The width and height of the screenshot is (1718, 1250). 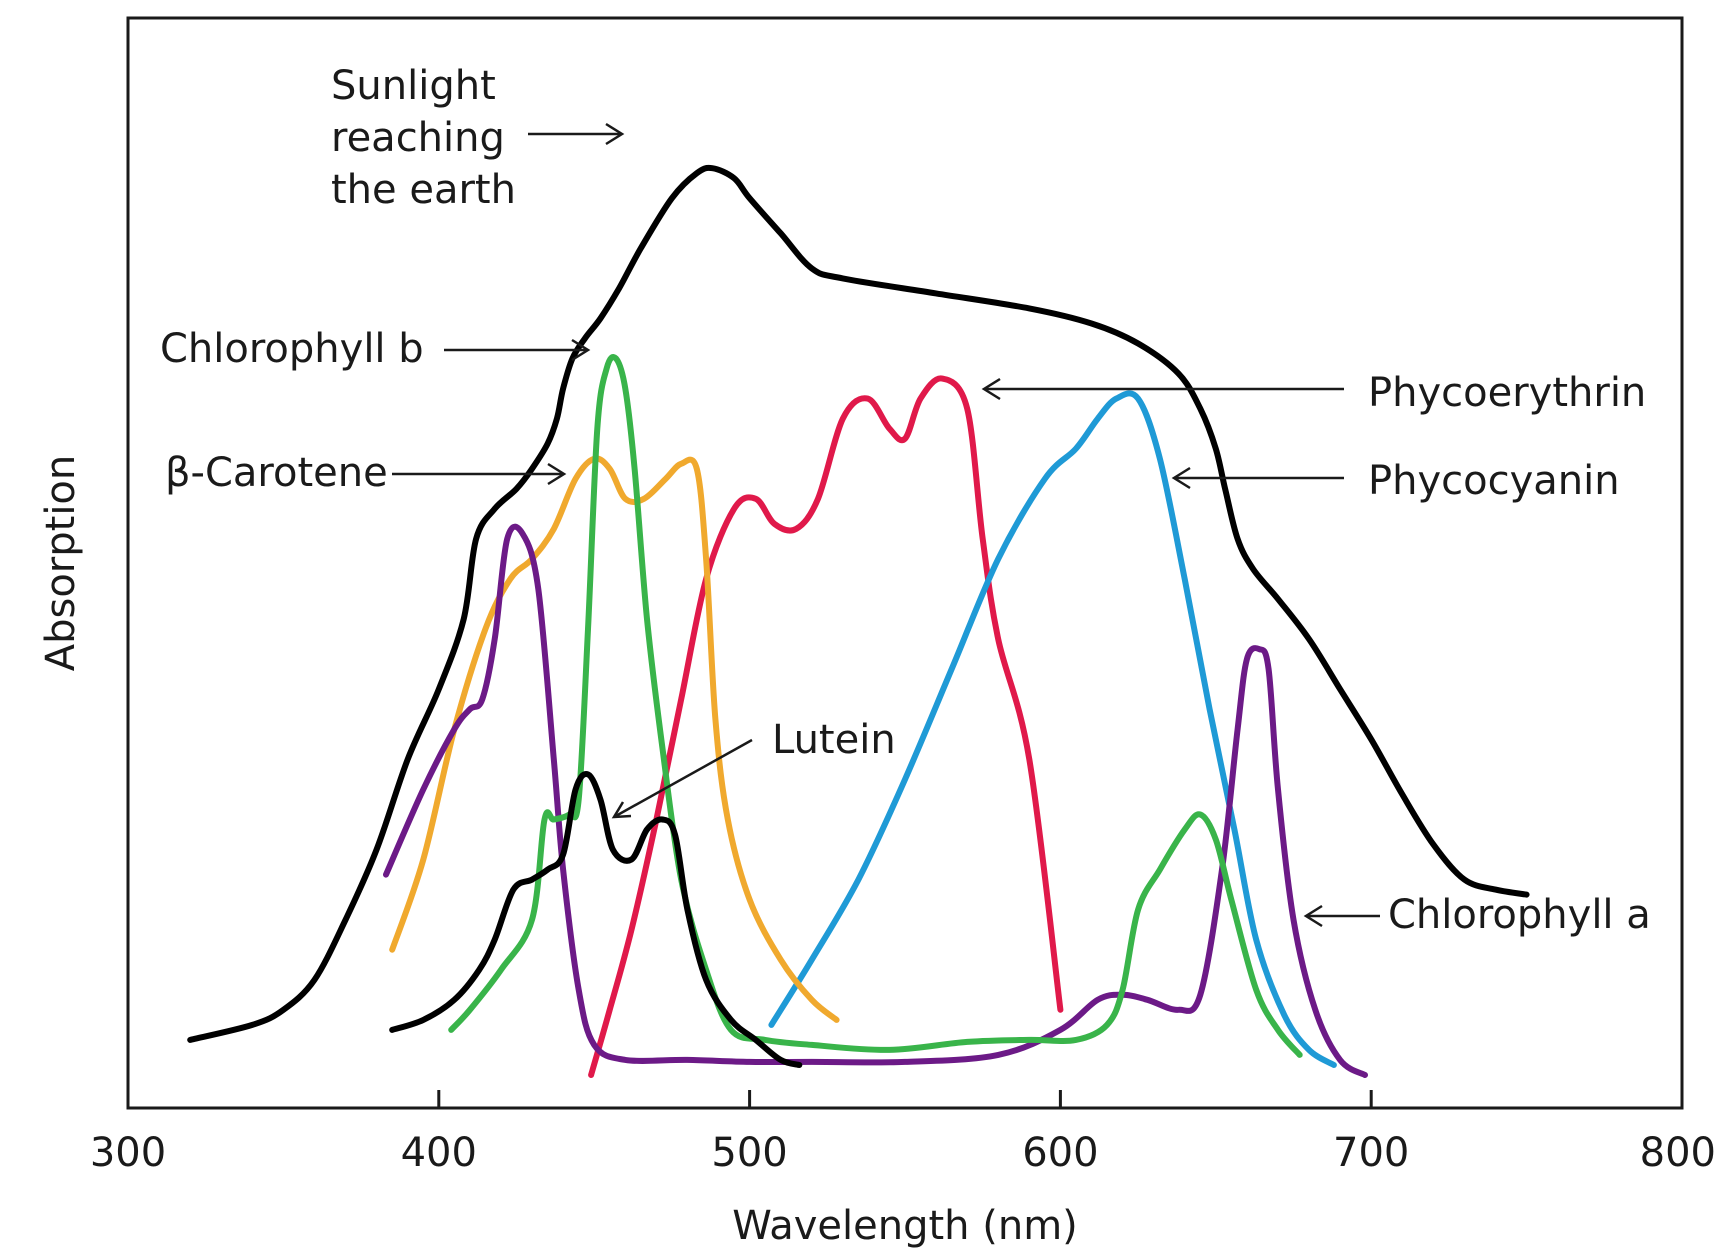 I want to click on chlorophyll-a-arrowhead, so click(x=1313, y=916).